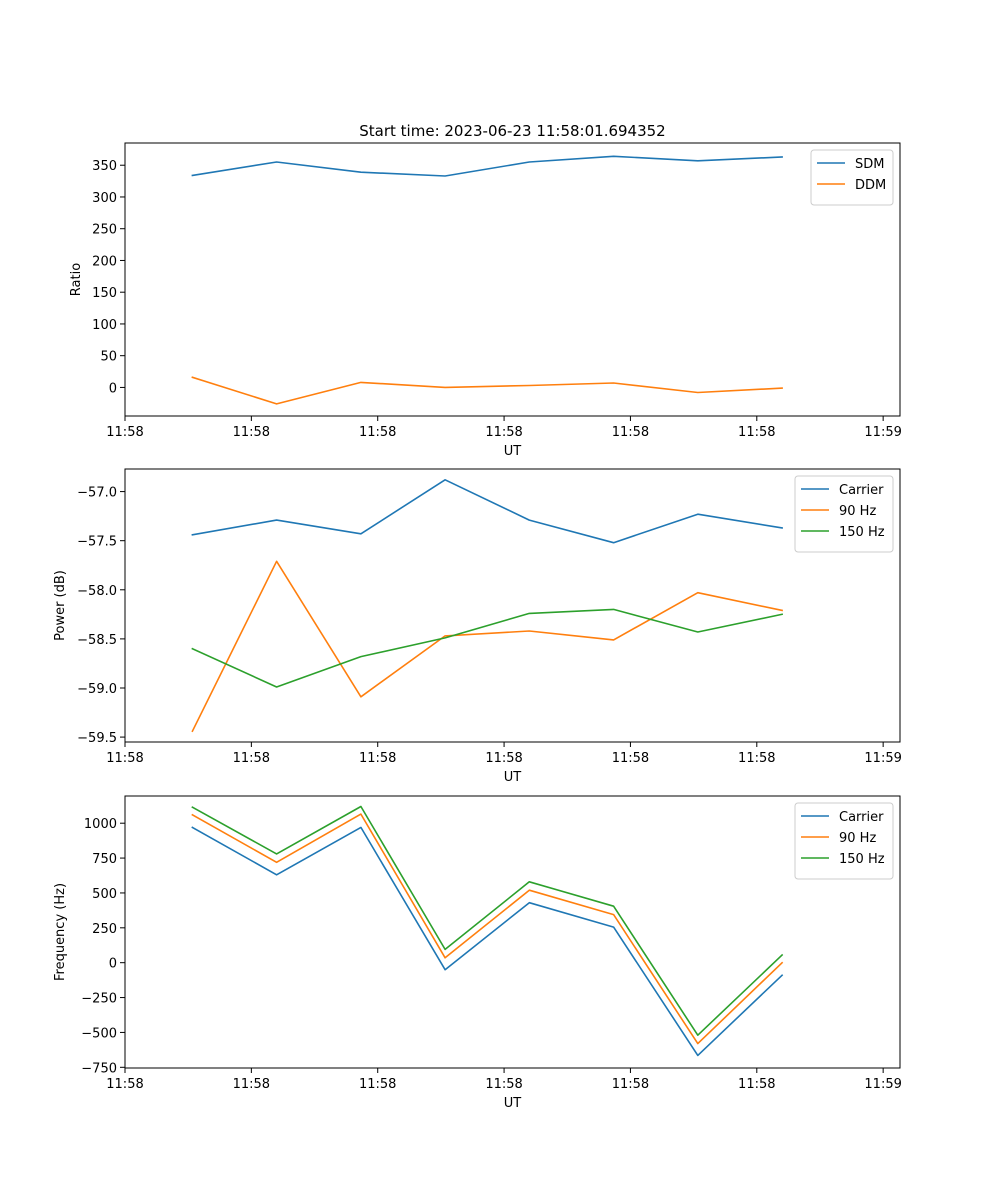 The width and height of the screenshot is (1000, 1200). What do you see at coordinates (97, 542) in the screenshot?
I see `y-tick-label: −57.5` at bounding box center [97, 542].